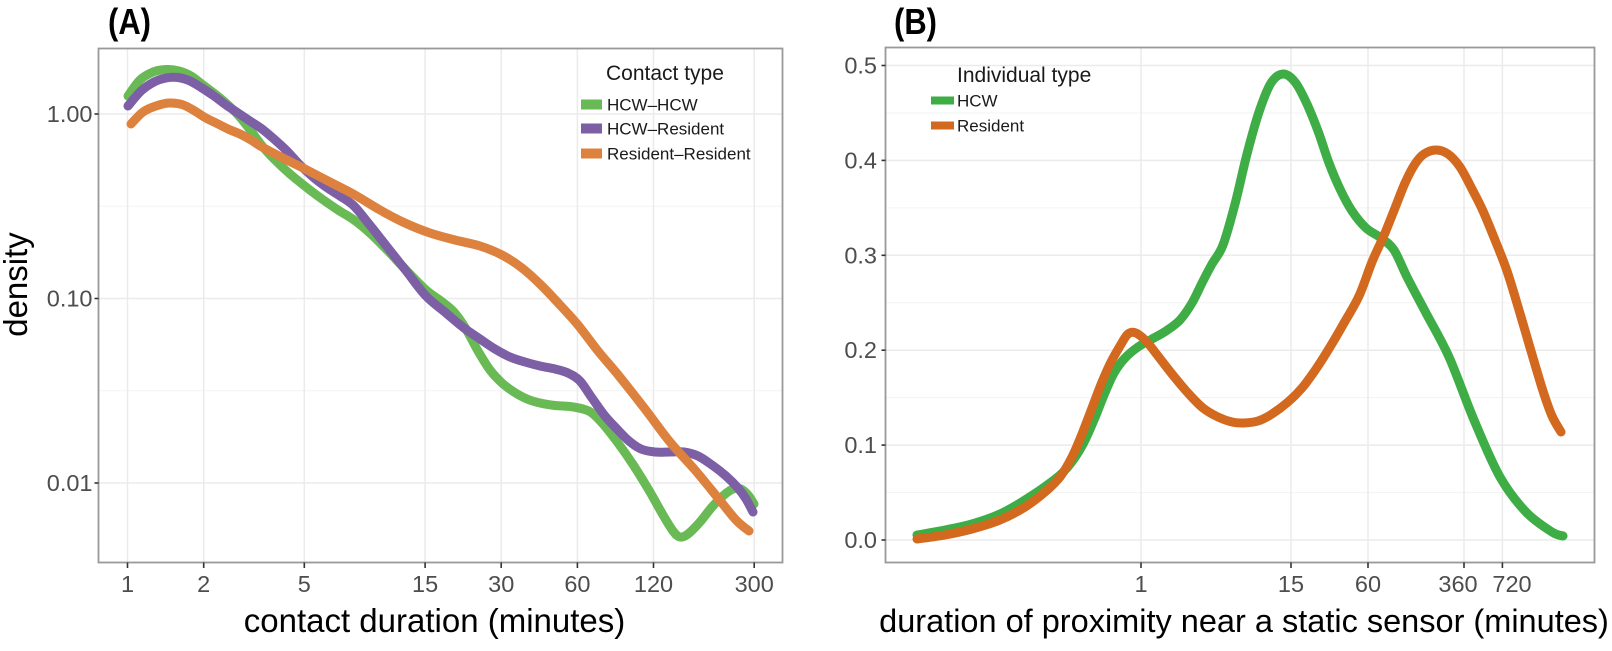 The width and height of the screenshot is (1612, 651). Describe the element at coordinates (1024, 75) in the screenshot. I see `svg-text: Individual type` at that location.